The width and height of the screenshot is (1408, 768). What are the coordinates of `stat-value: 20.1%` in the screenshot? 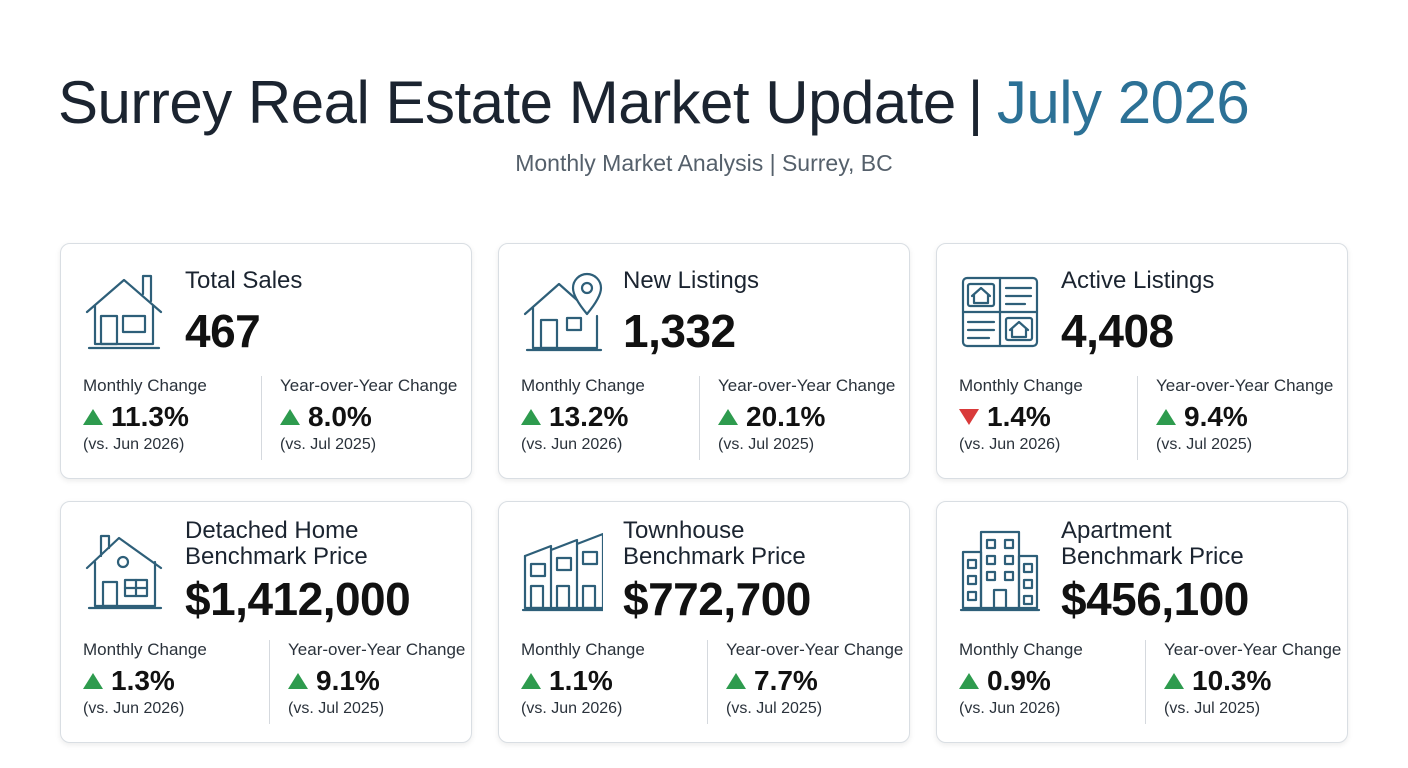 It's located at (786, 416).